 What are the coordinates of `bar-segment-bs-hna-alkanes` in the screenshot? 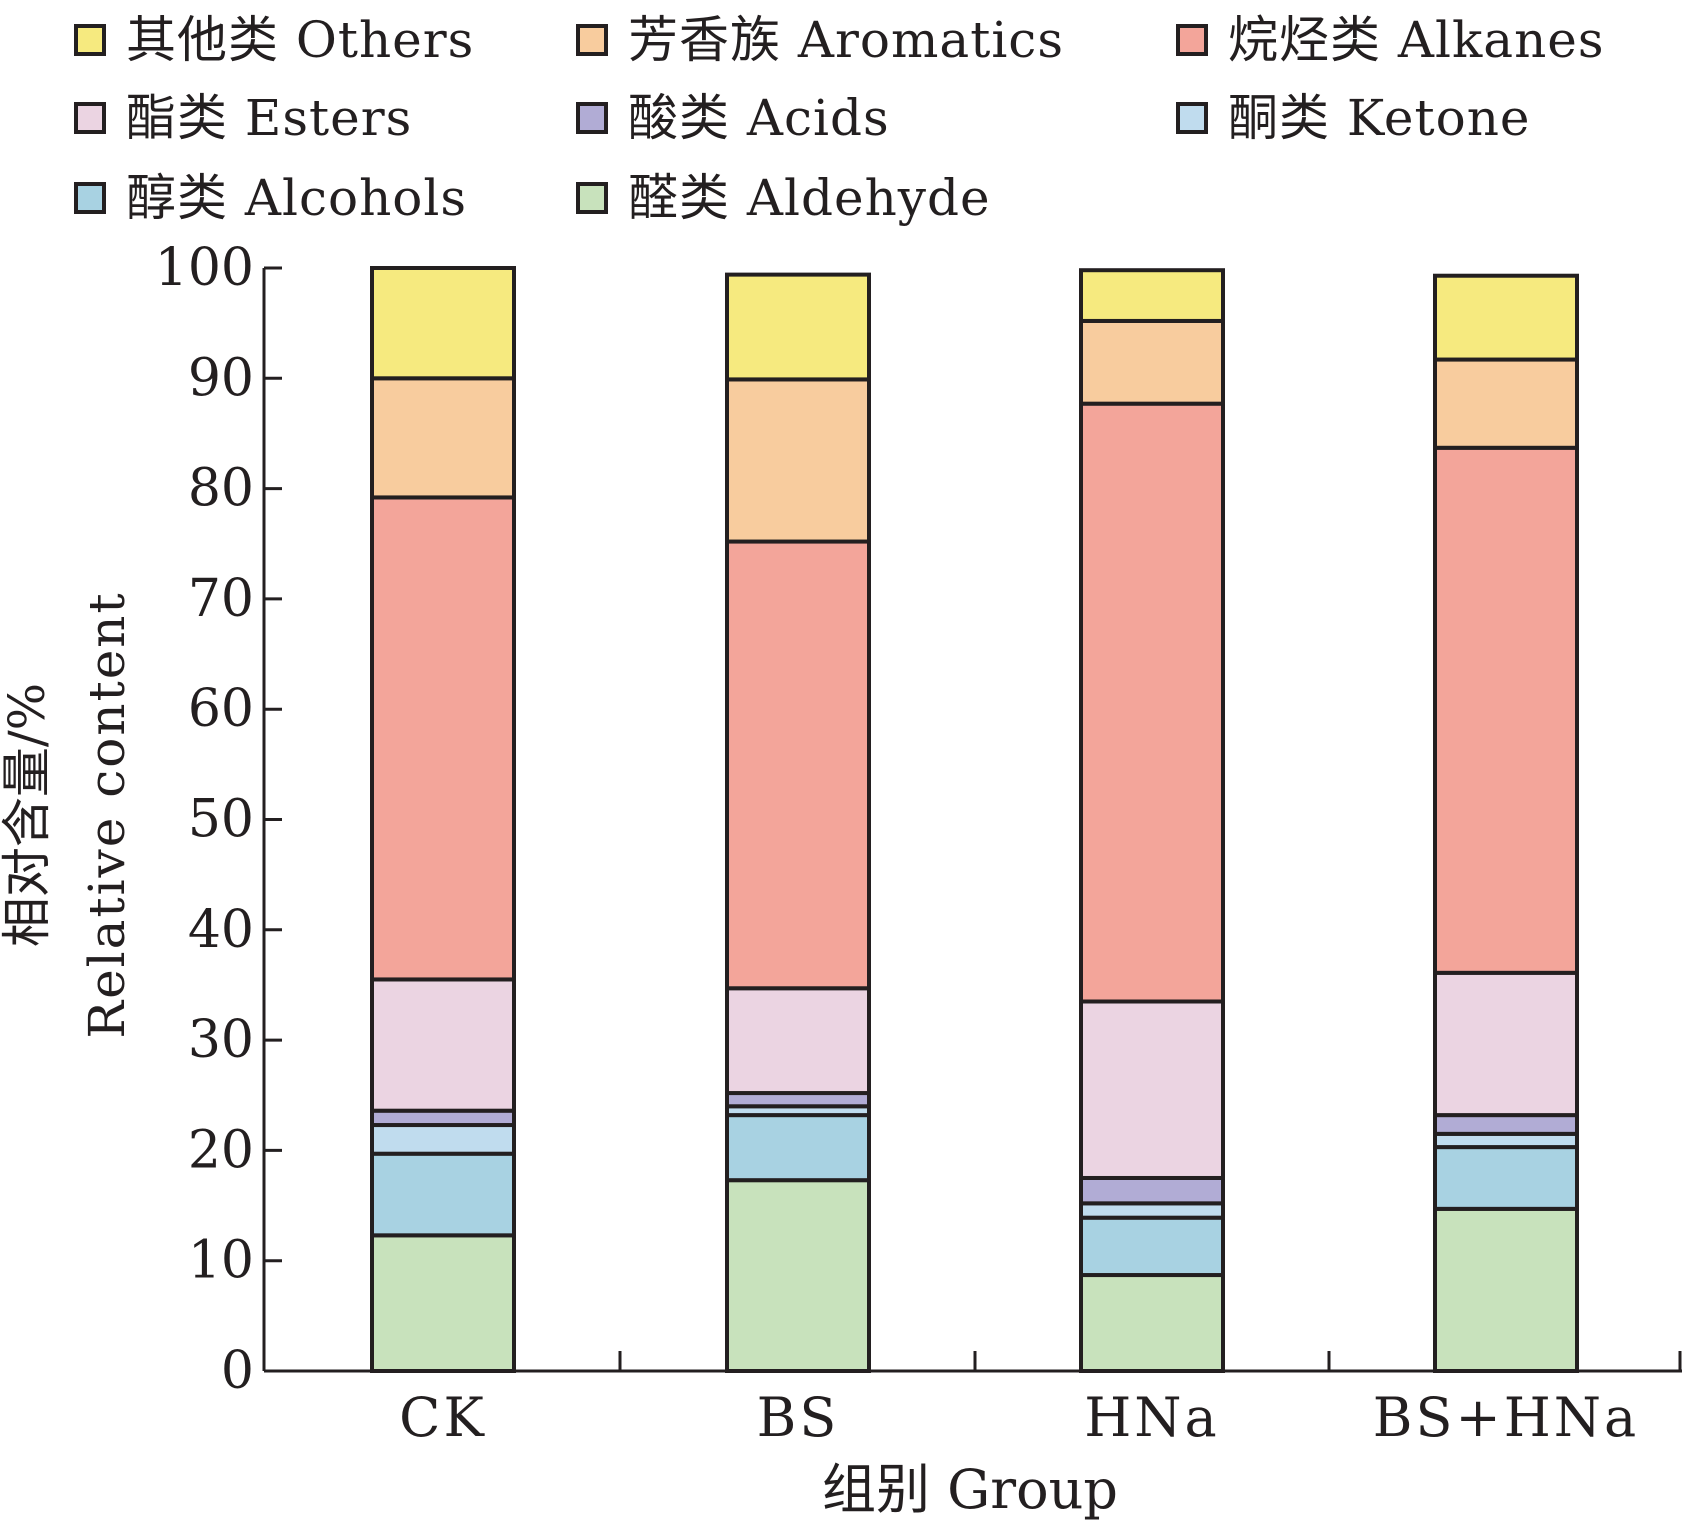 It's located at (1506, 710).